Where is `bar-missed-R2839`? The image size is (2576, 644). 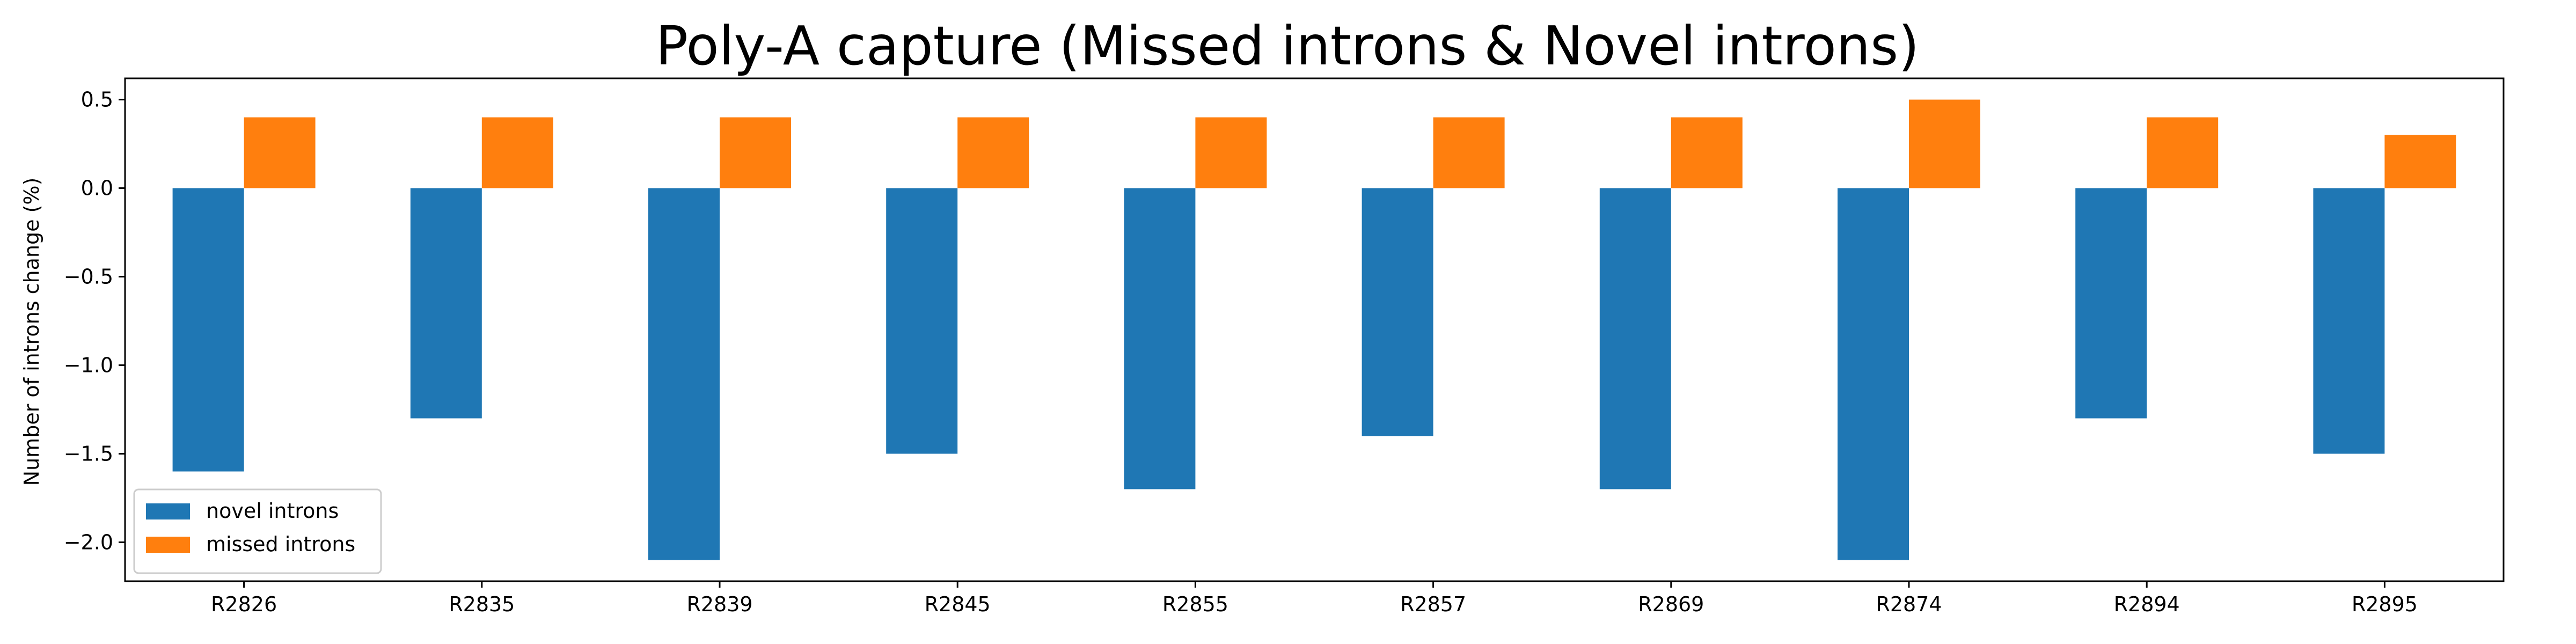 bar-missed-R2839 is located at coordinates (755, 152).